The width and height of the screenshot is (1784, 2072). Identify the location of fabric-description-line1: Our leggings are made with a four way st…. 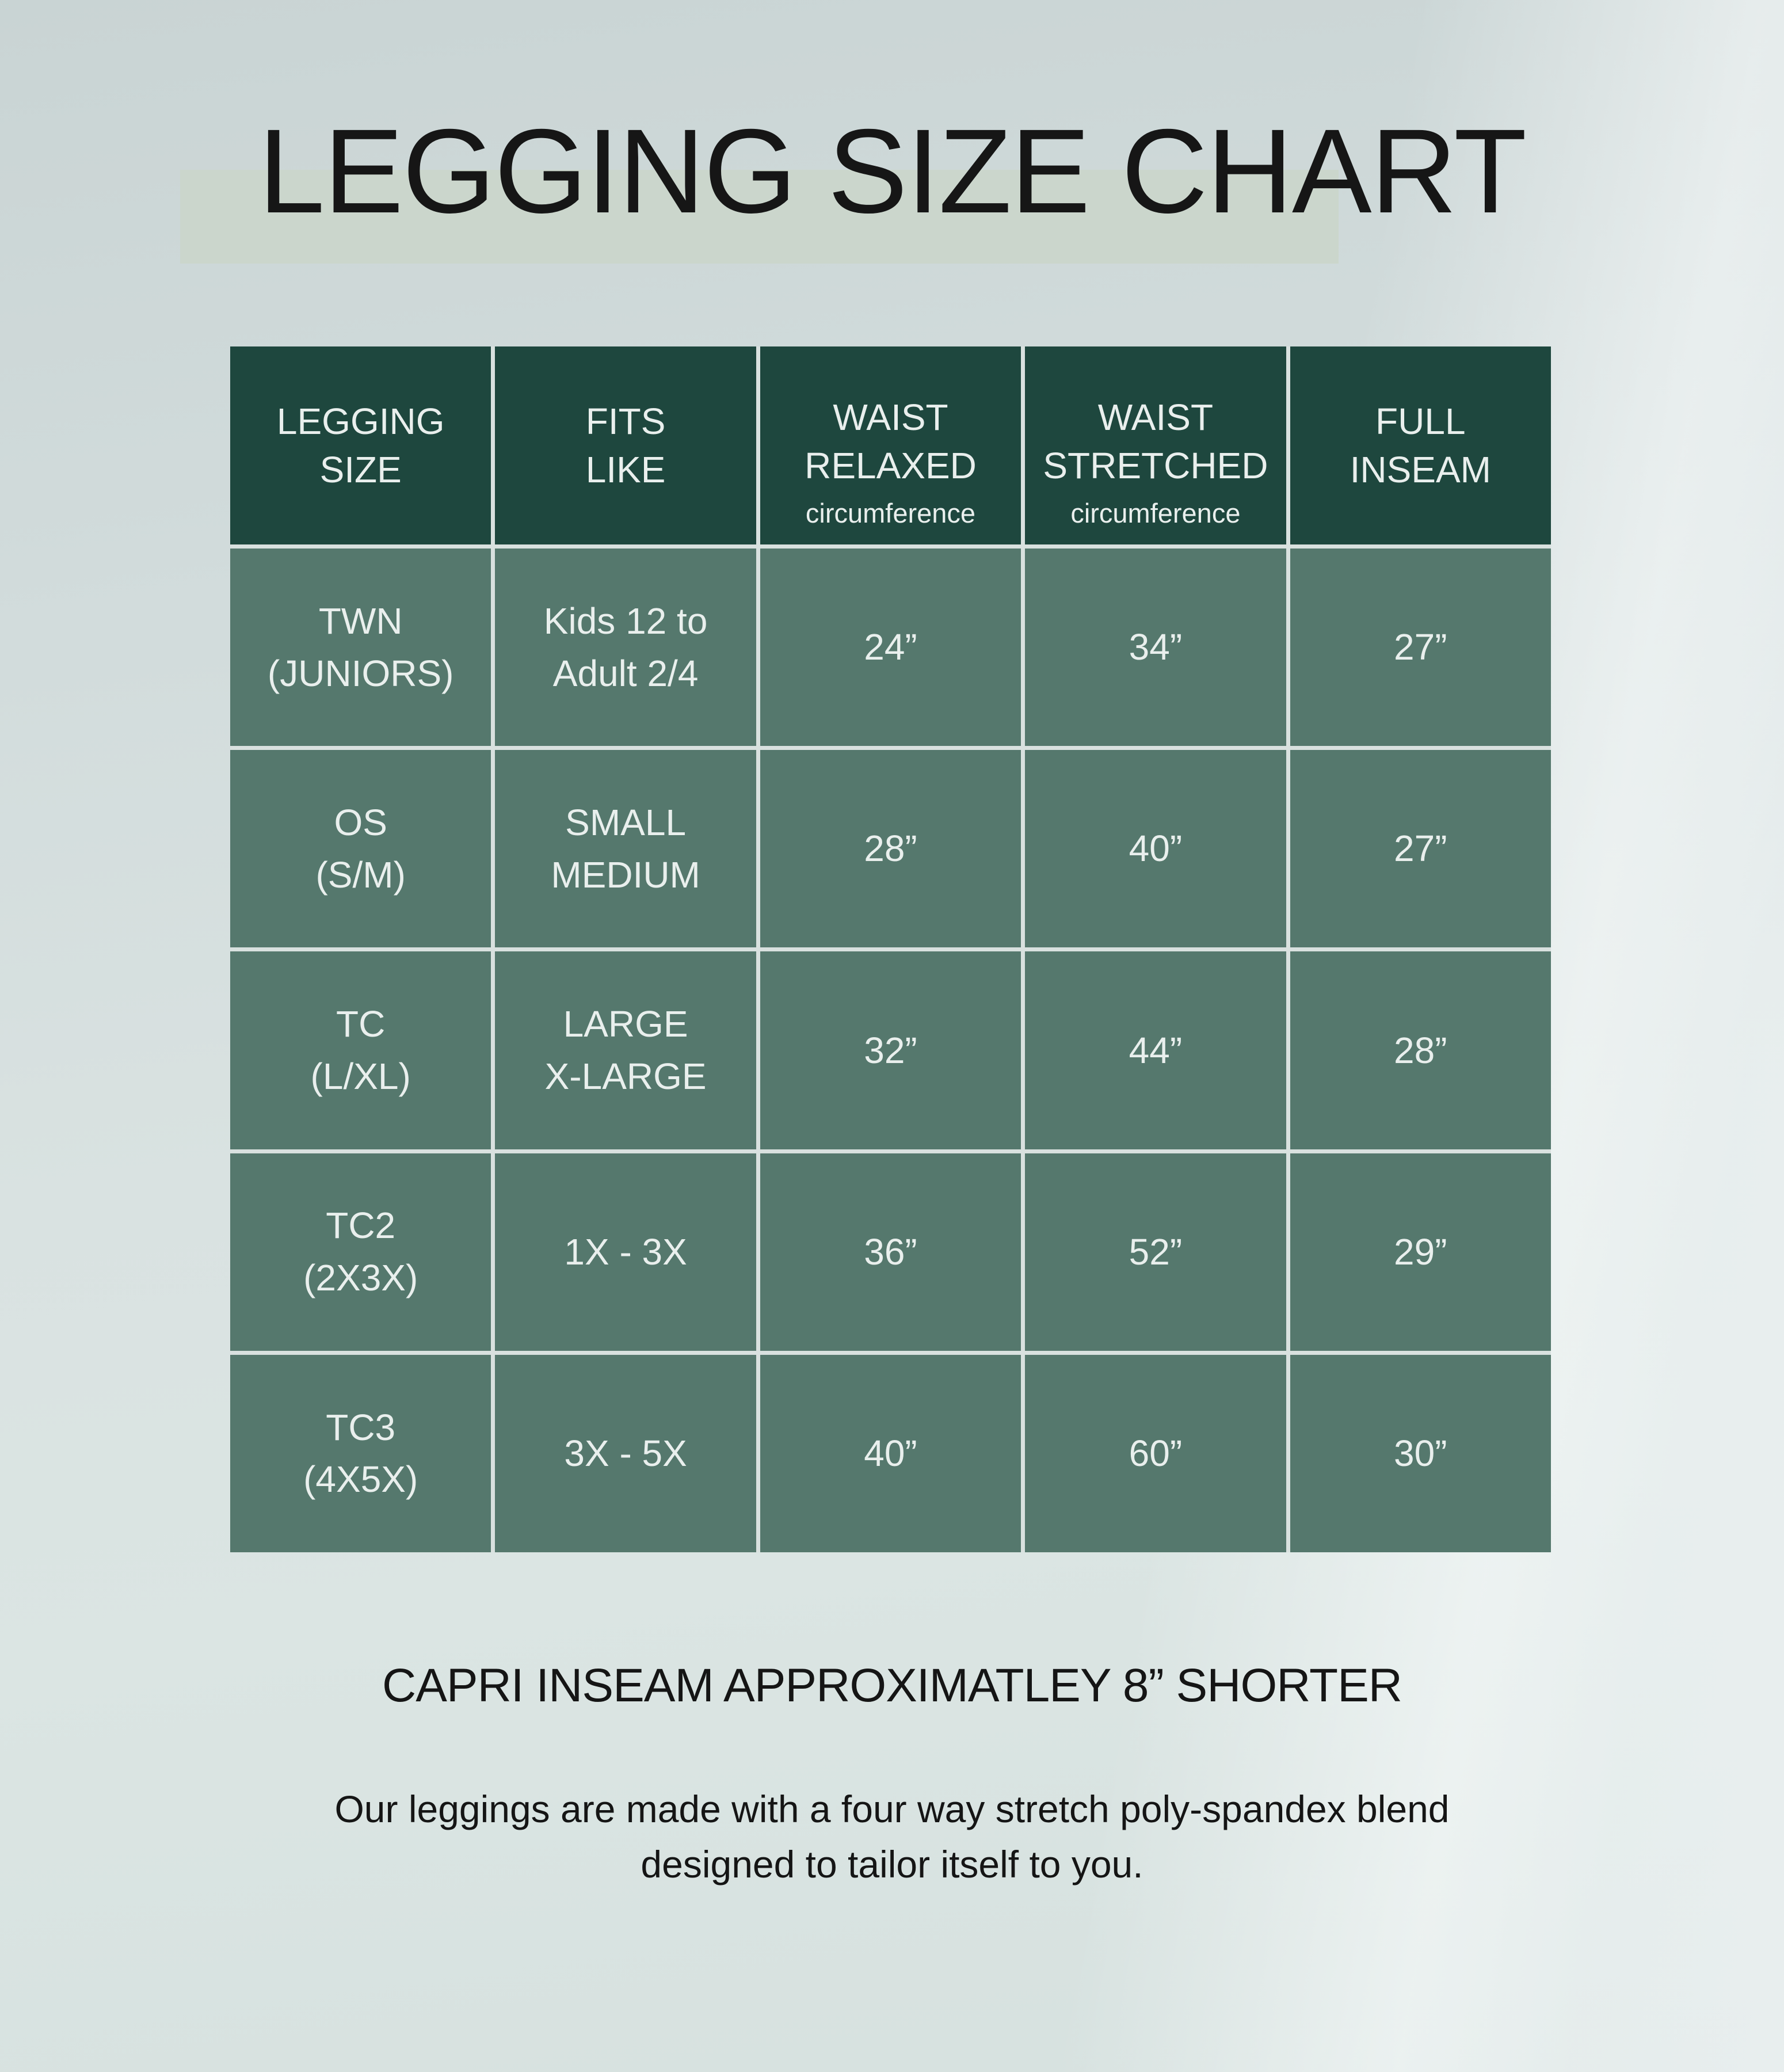
(892, 1809).